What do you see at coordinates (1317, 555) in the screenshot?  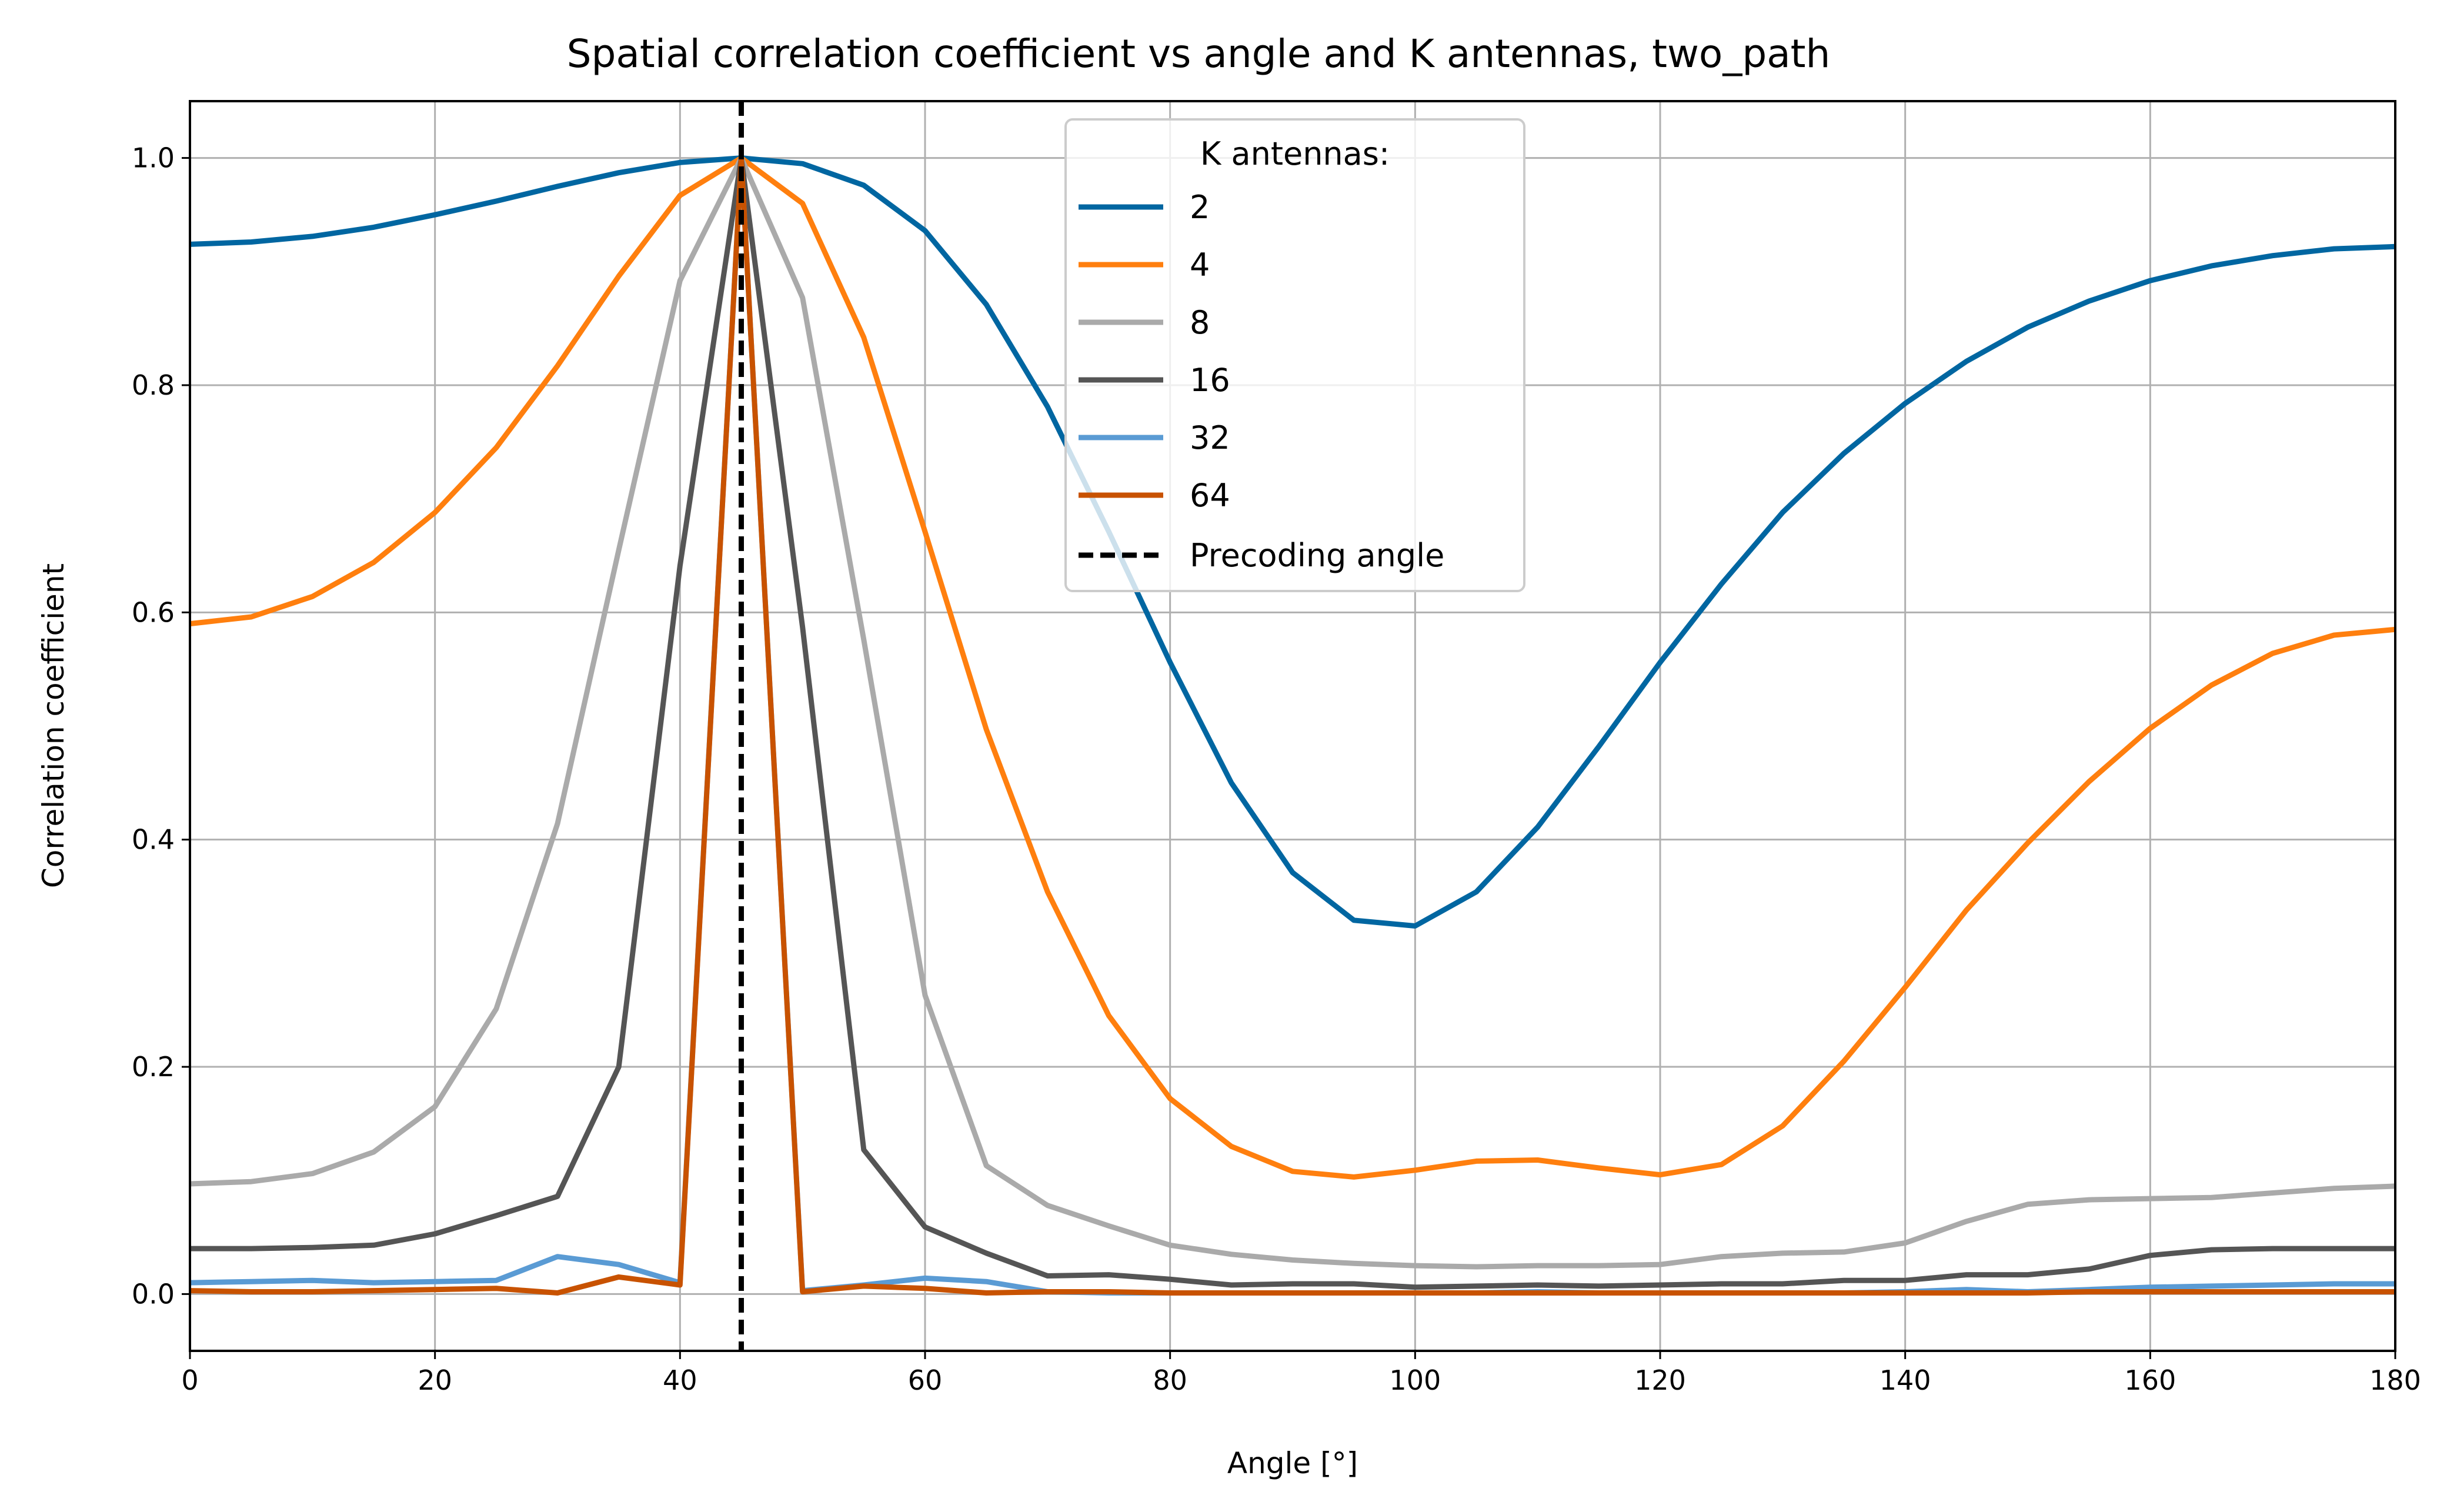 I see `legend-precoding-label: Precoding angle` at bounding box center [1317, 555].